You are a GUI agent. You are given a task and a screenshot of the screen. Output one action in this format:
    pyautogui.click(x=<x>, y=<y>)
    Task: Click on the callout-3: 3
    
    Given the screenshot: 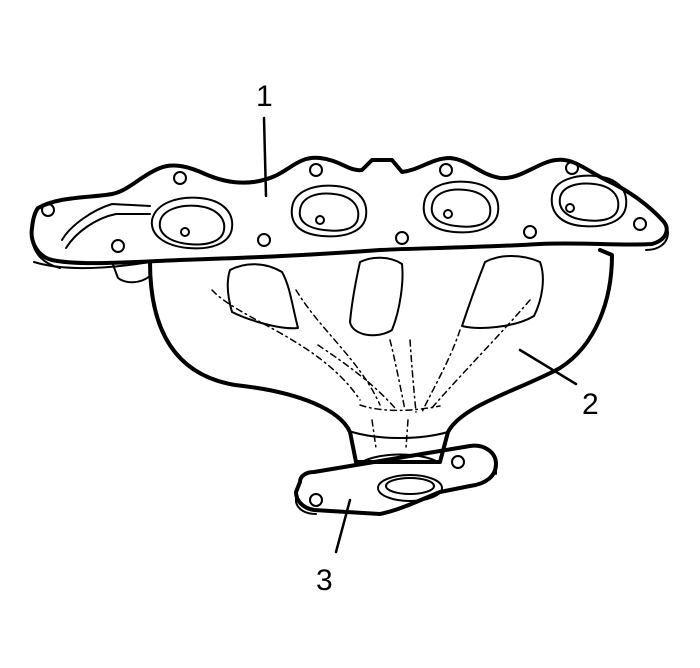 What is the action you would take?
    pyautogui.click(x=324, y=580)
    